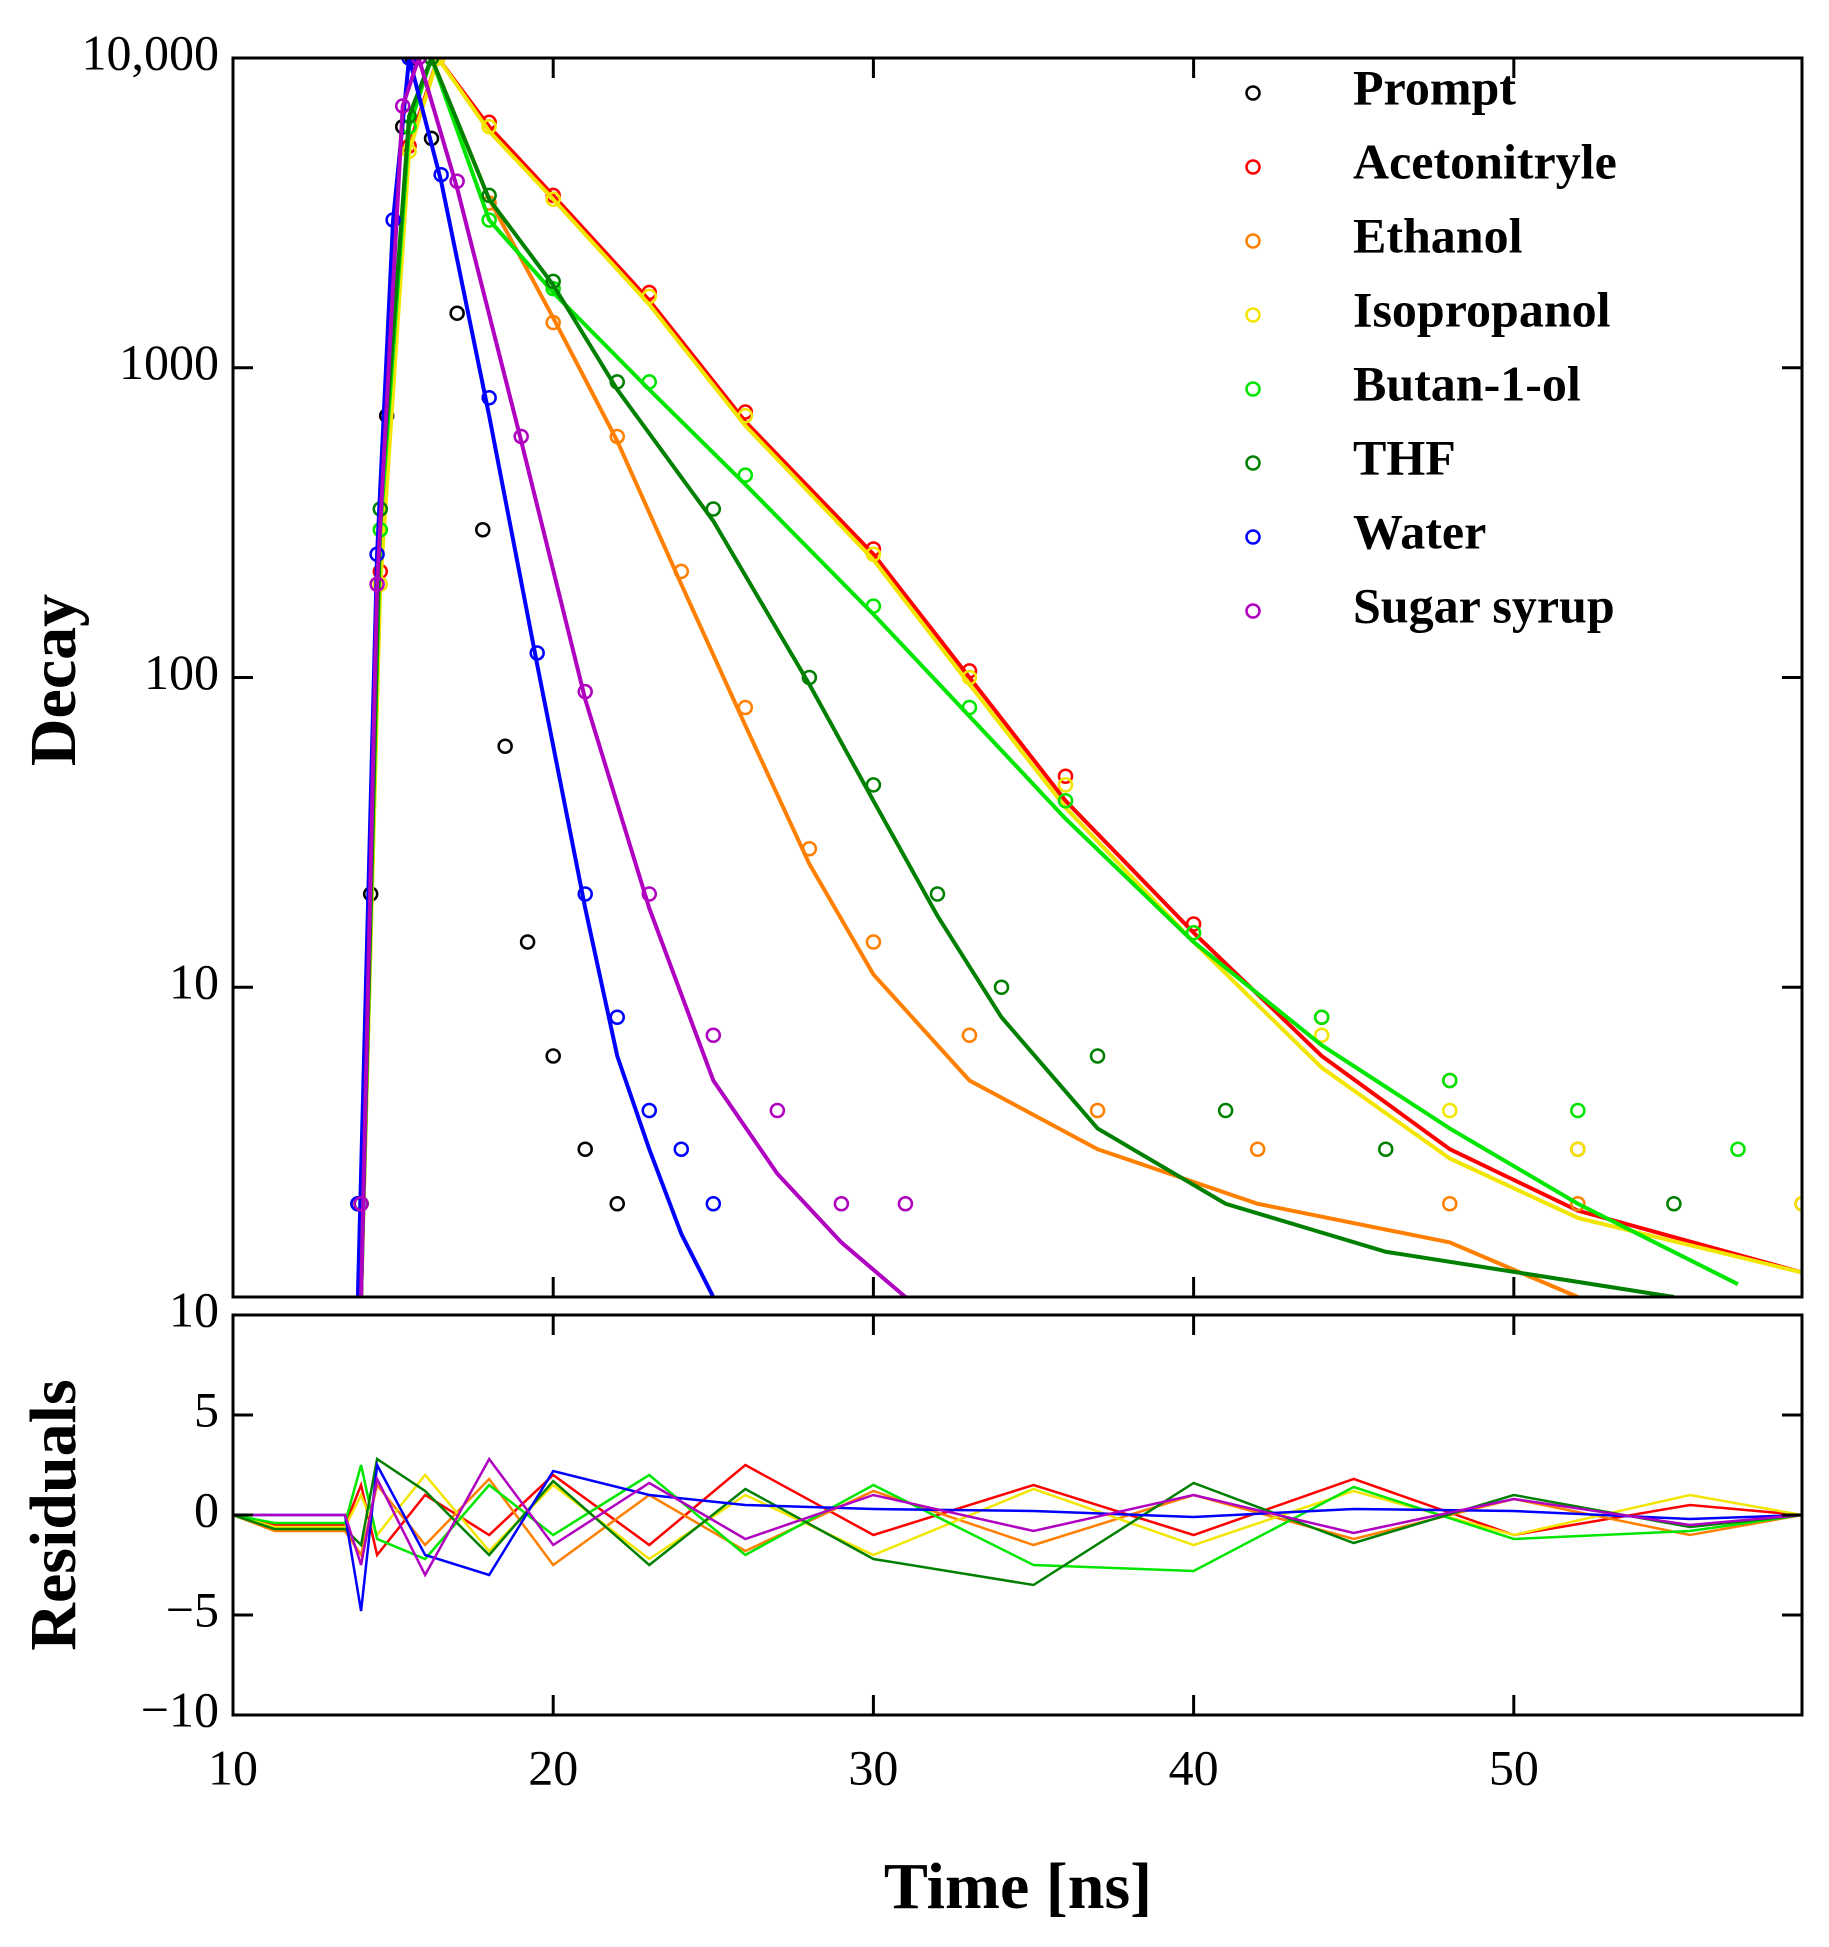  Describe the element at coordinates (53, 1514) in the screenshot. I see `y-axis-title: Residuals` at that location.